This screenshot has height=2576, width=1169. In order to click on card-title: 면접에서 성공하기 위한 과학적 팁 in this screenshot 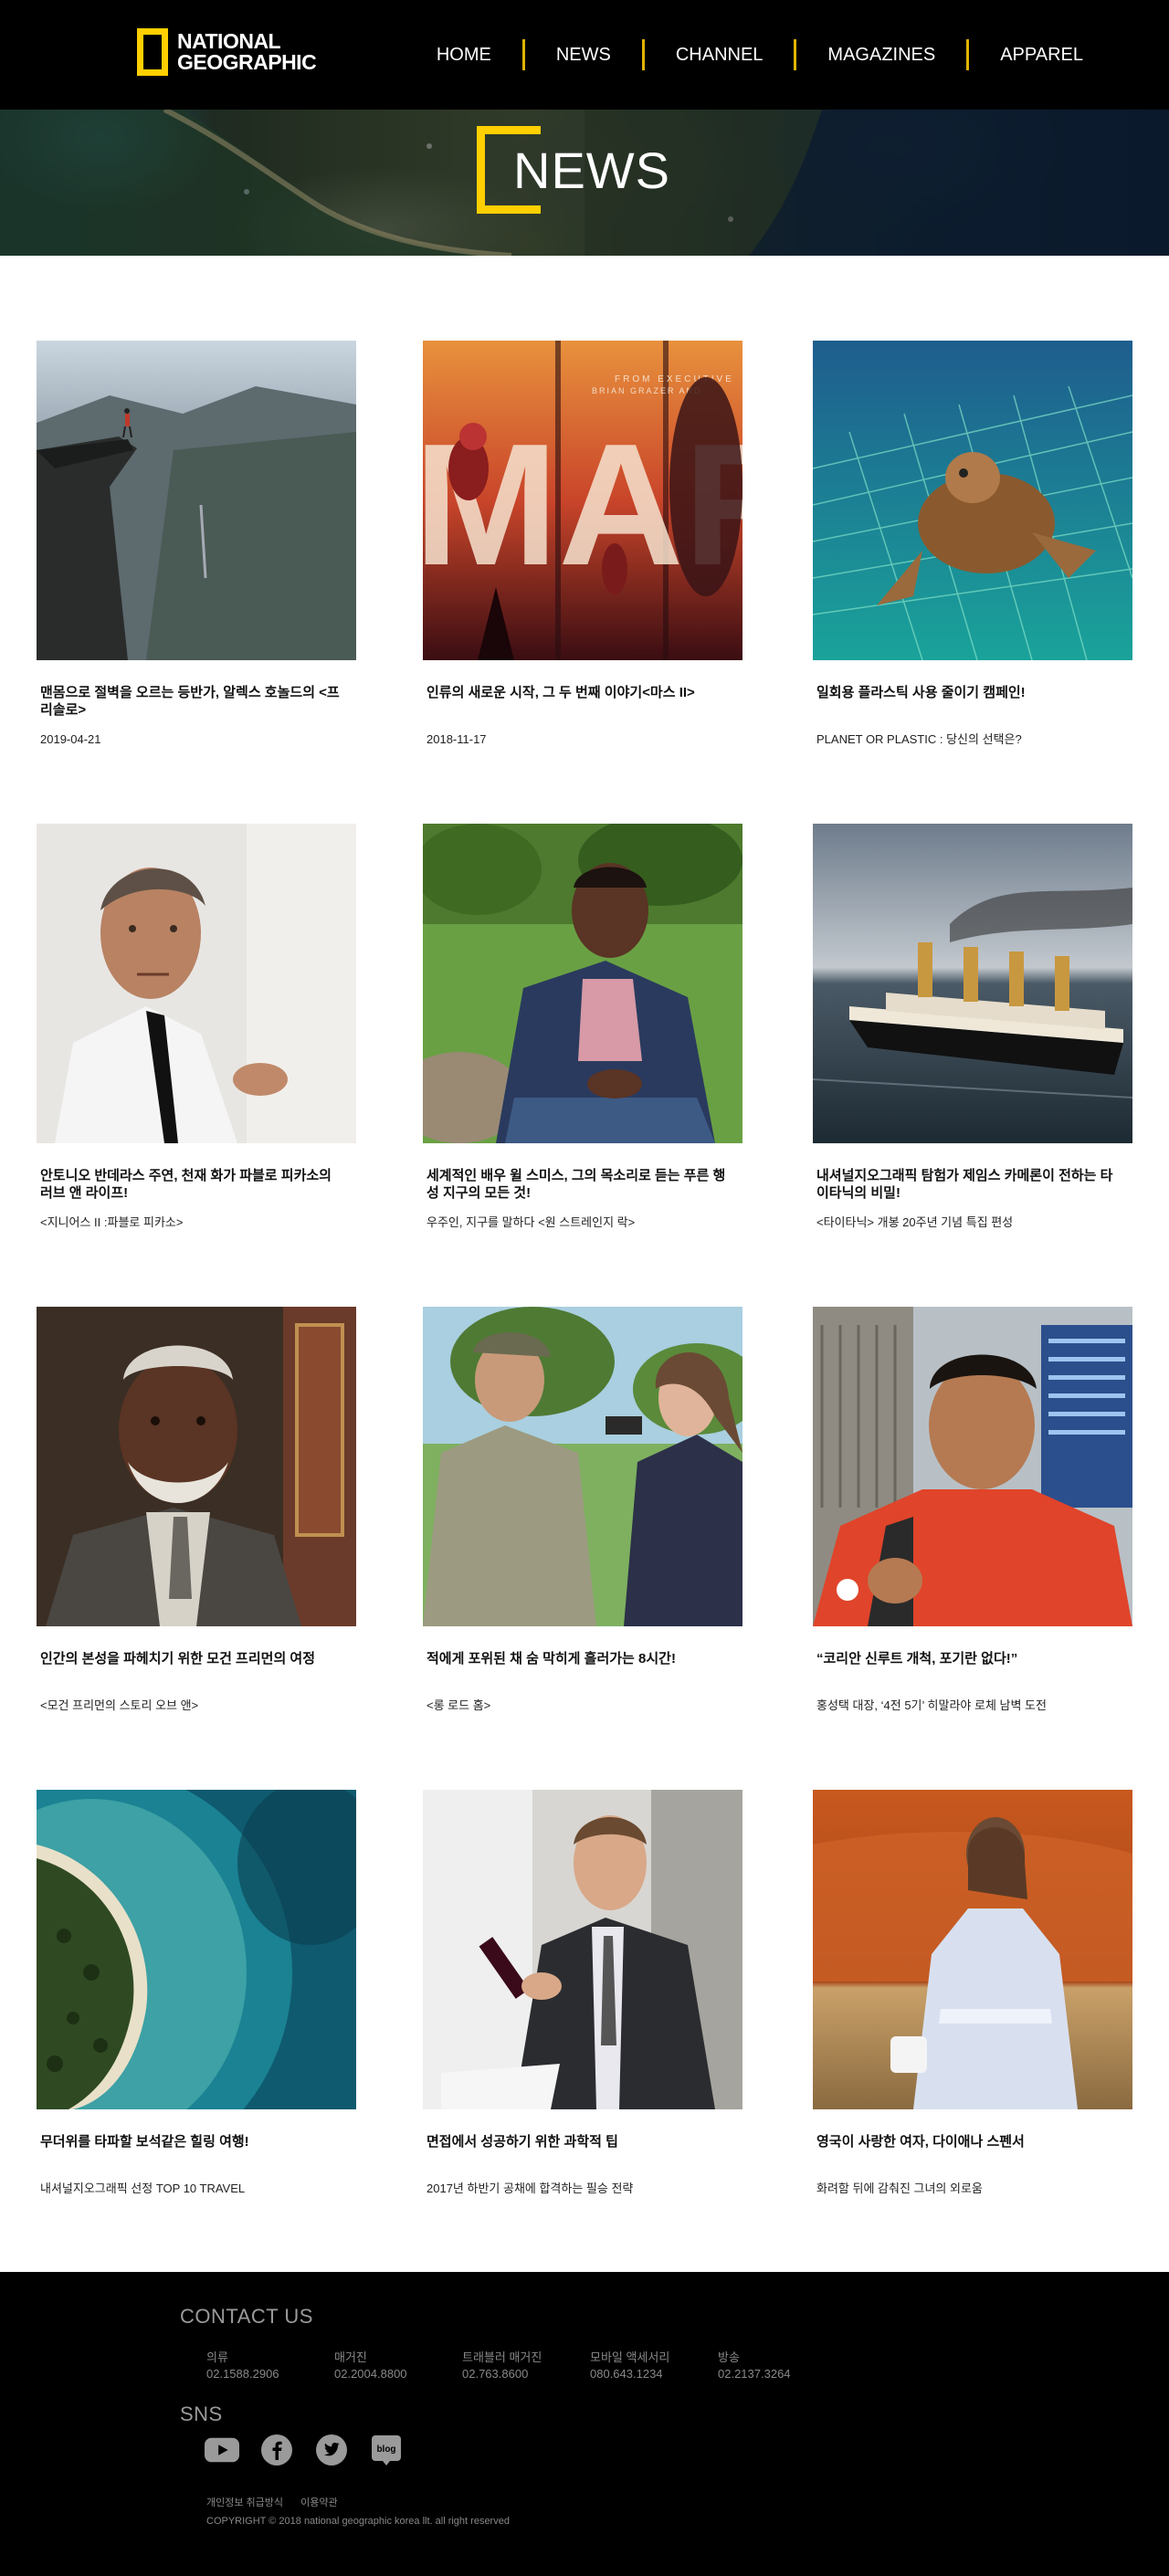, I will do `click(522, 2142)`.